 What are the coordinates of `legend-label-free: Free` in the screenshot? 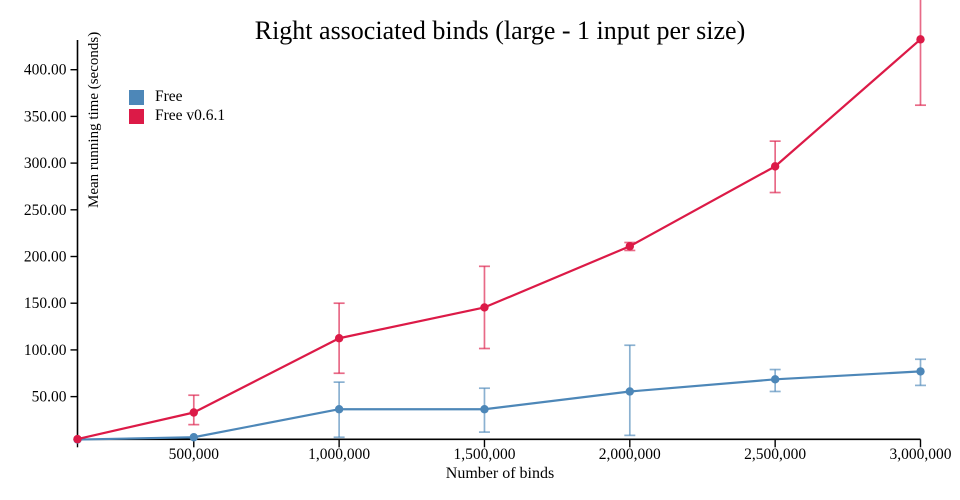 It's located at (169, 96).